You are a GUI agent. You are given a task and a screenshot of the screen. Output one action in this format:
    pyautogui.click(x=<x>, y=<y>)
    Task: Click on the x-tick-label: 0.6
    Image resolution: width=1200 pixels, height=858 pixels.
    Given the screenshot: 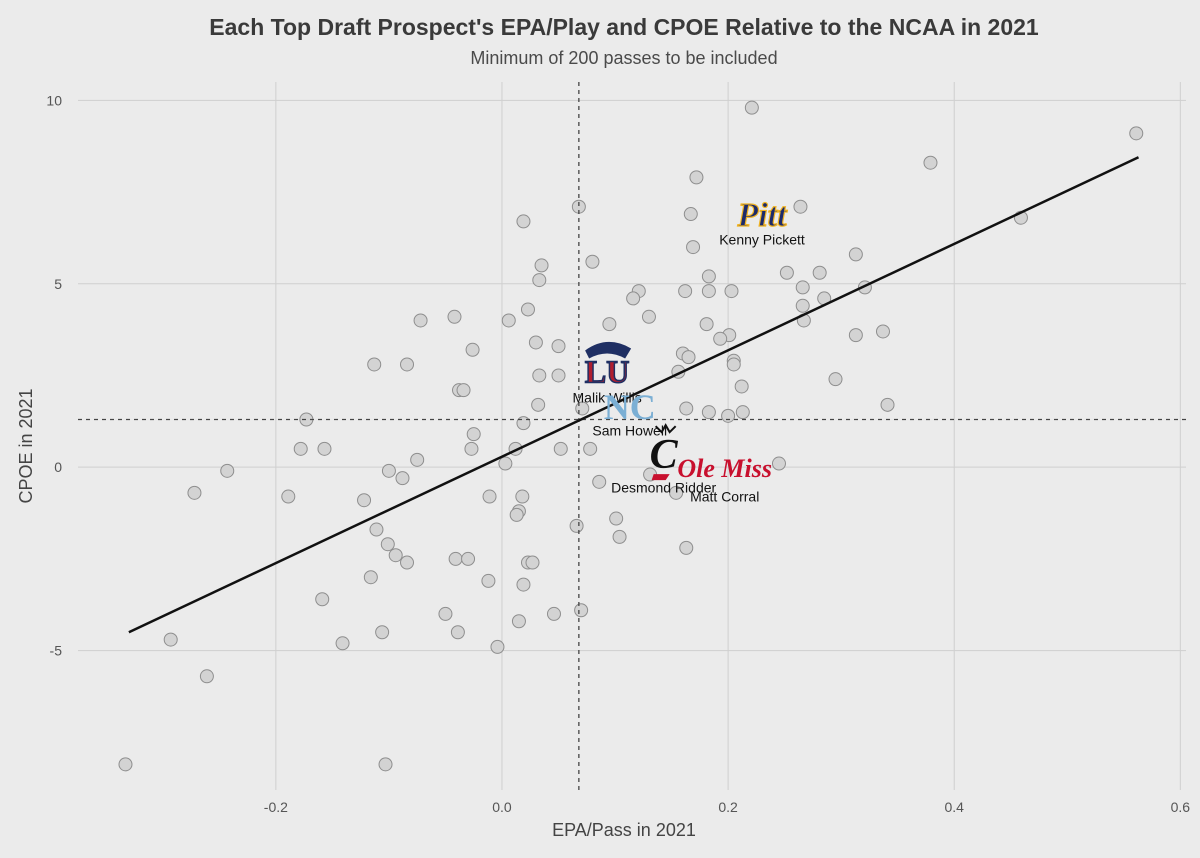 What is the action you would take?
    pyautogui.click(x=1181, y=807)
    